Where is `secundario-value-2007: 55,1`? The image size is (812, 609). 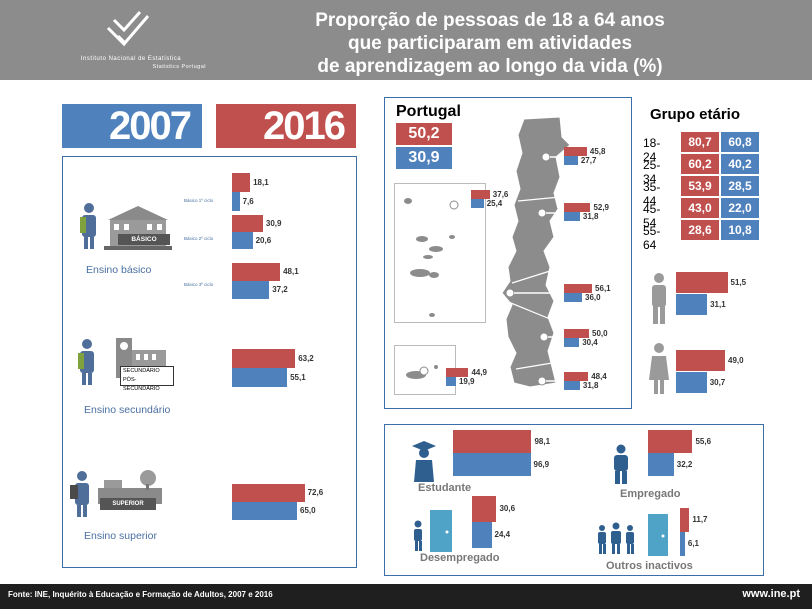
secundario-value-2007: 55,1 is located at coordinates (298, 377).